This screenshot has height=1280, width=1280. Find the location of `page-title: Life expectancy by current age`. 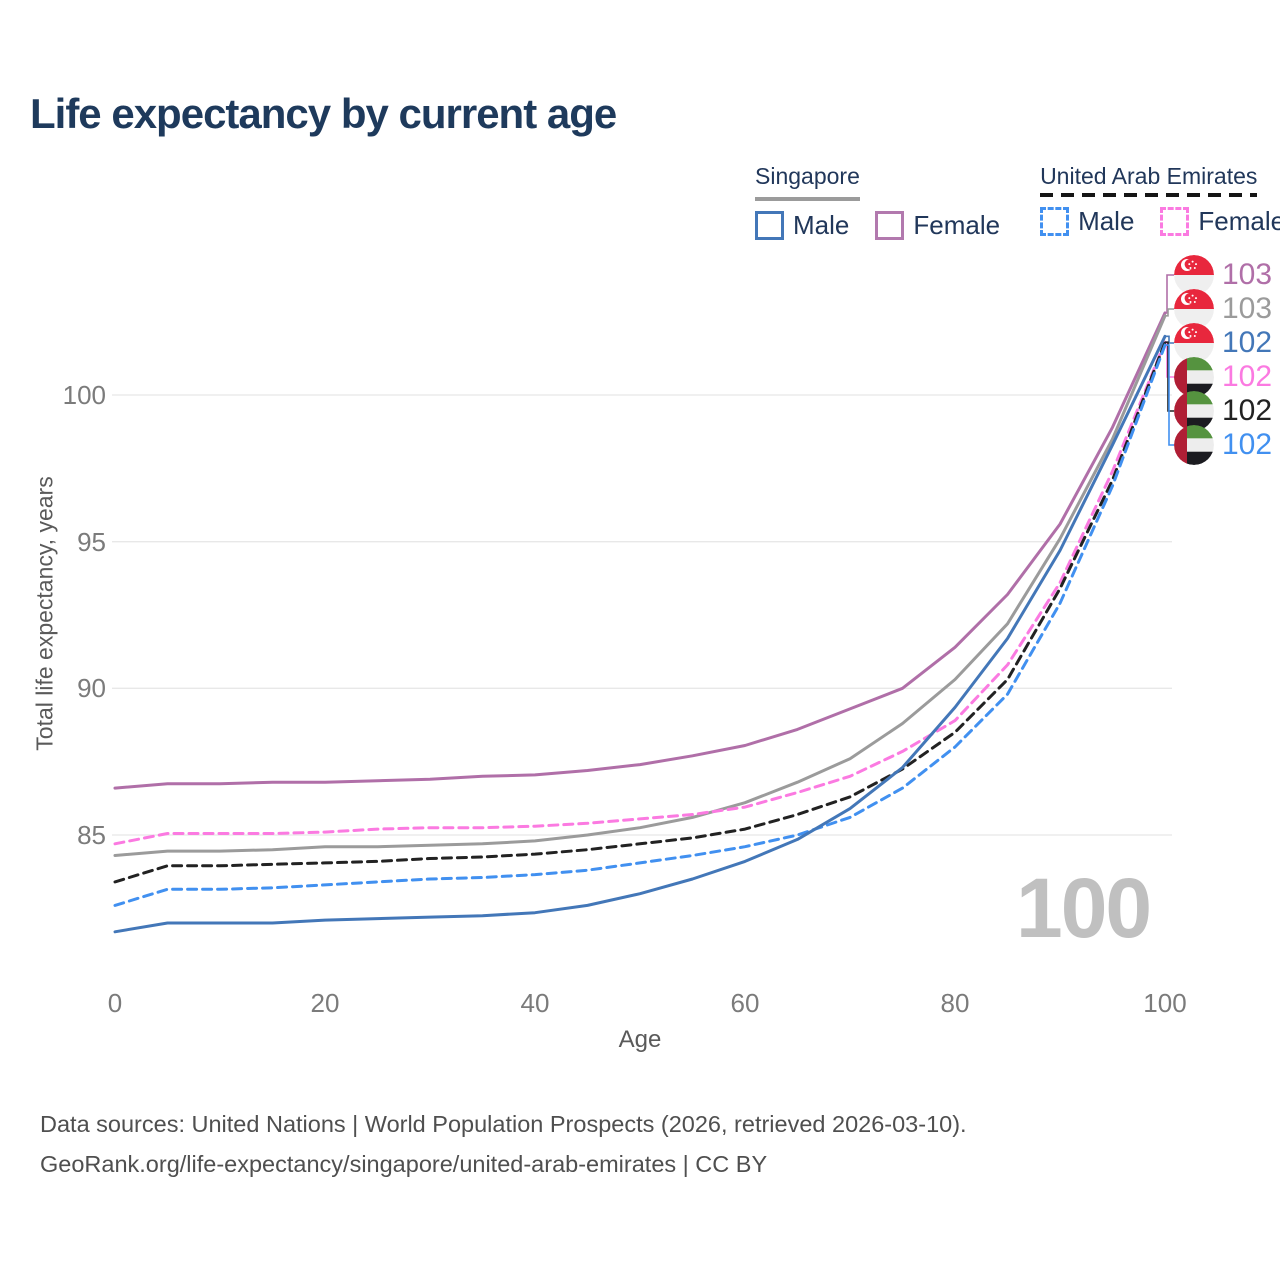

page-title: Life expectancy by current age is located at coordinates (323, 113).